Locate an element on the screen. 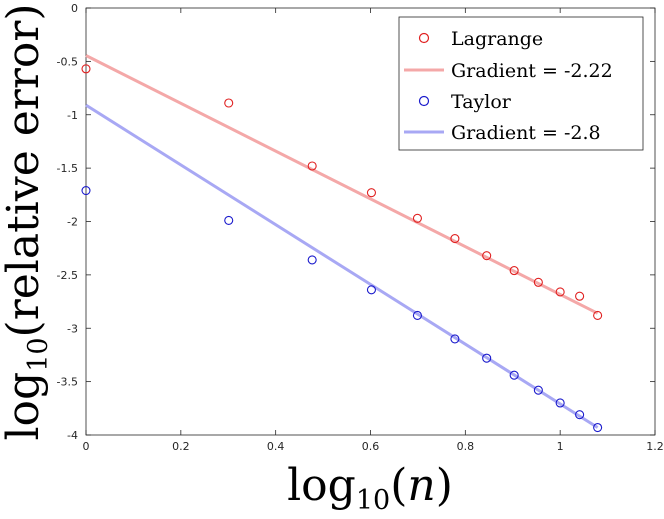 The image size is (664, 519). x-tick-label: 1.2 is located at coordinates (655, 446).